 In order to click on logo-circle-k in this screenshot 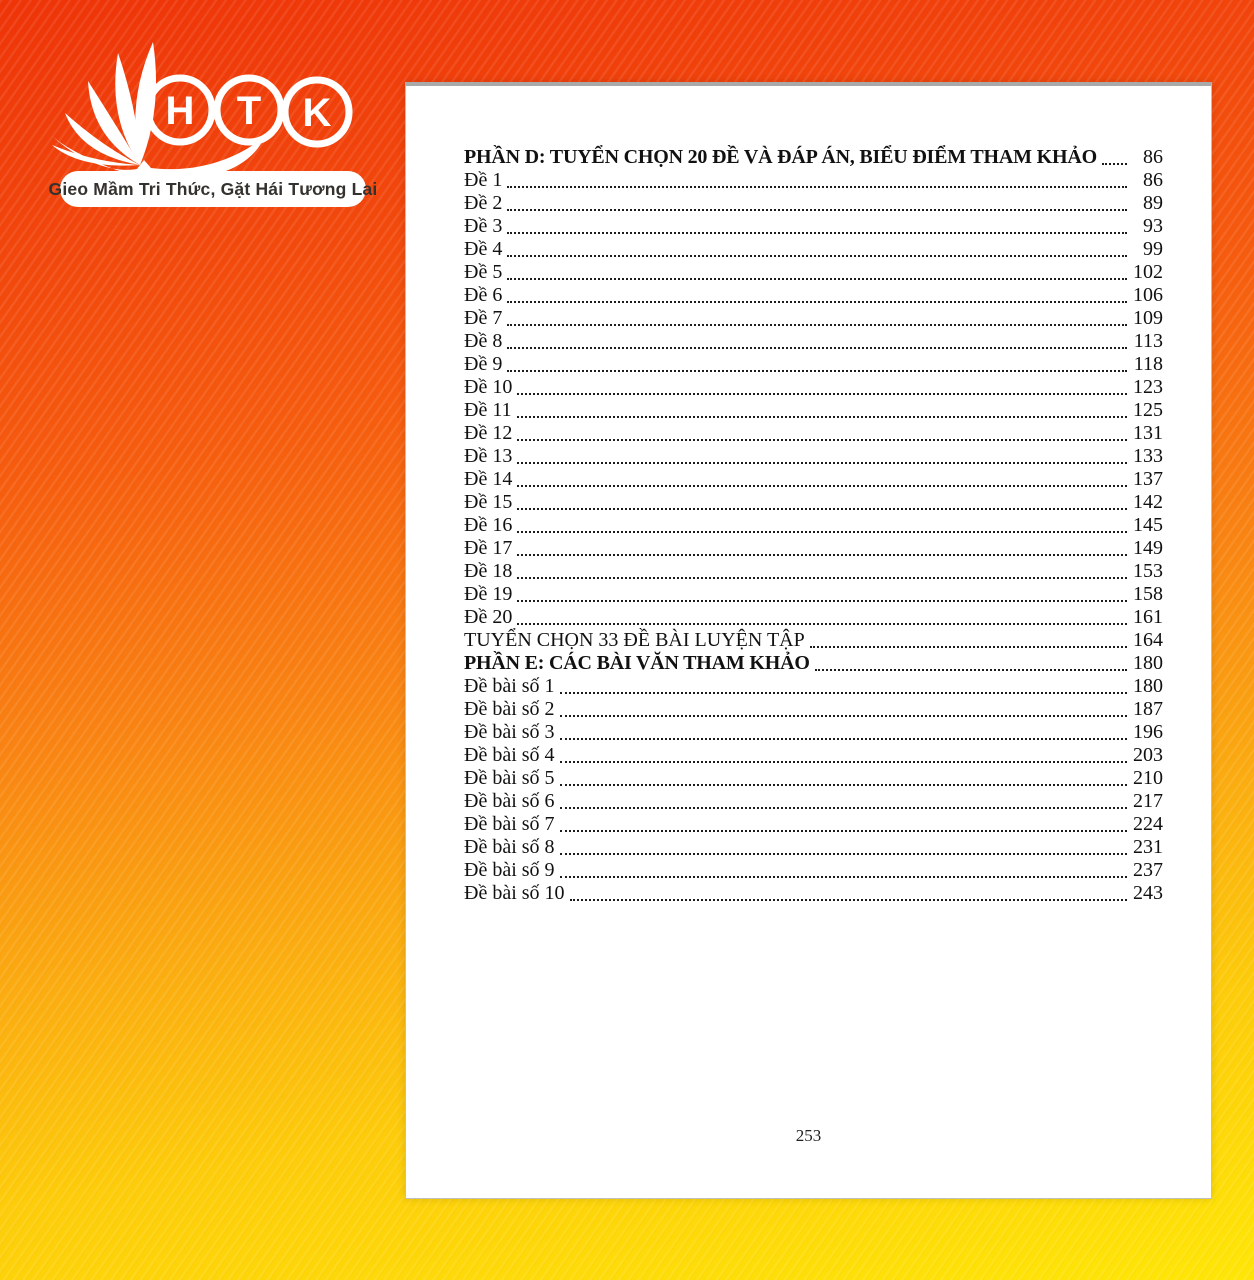, I will do `click(317, 112)`.